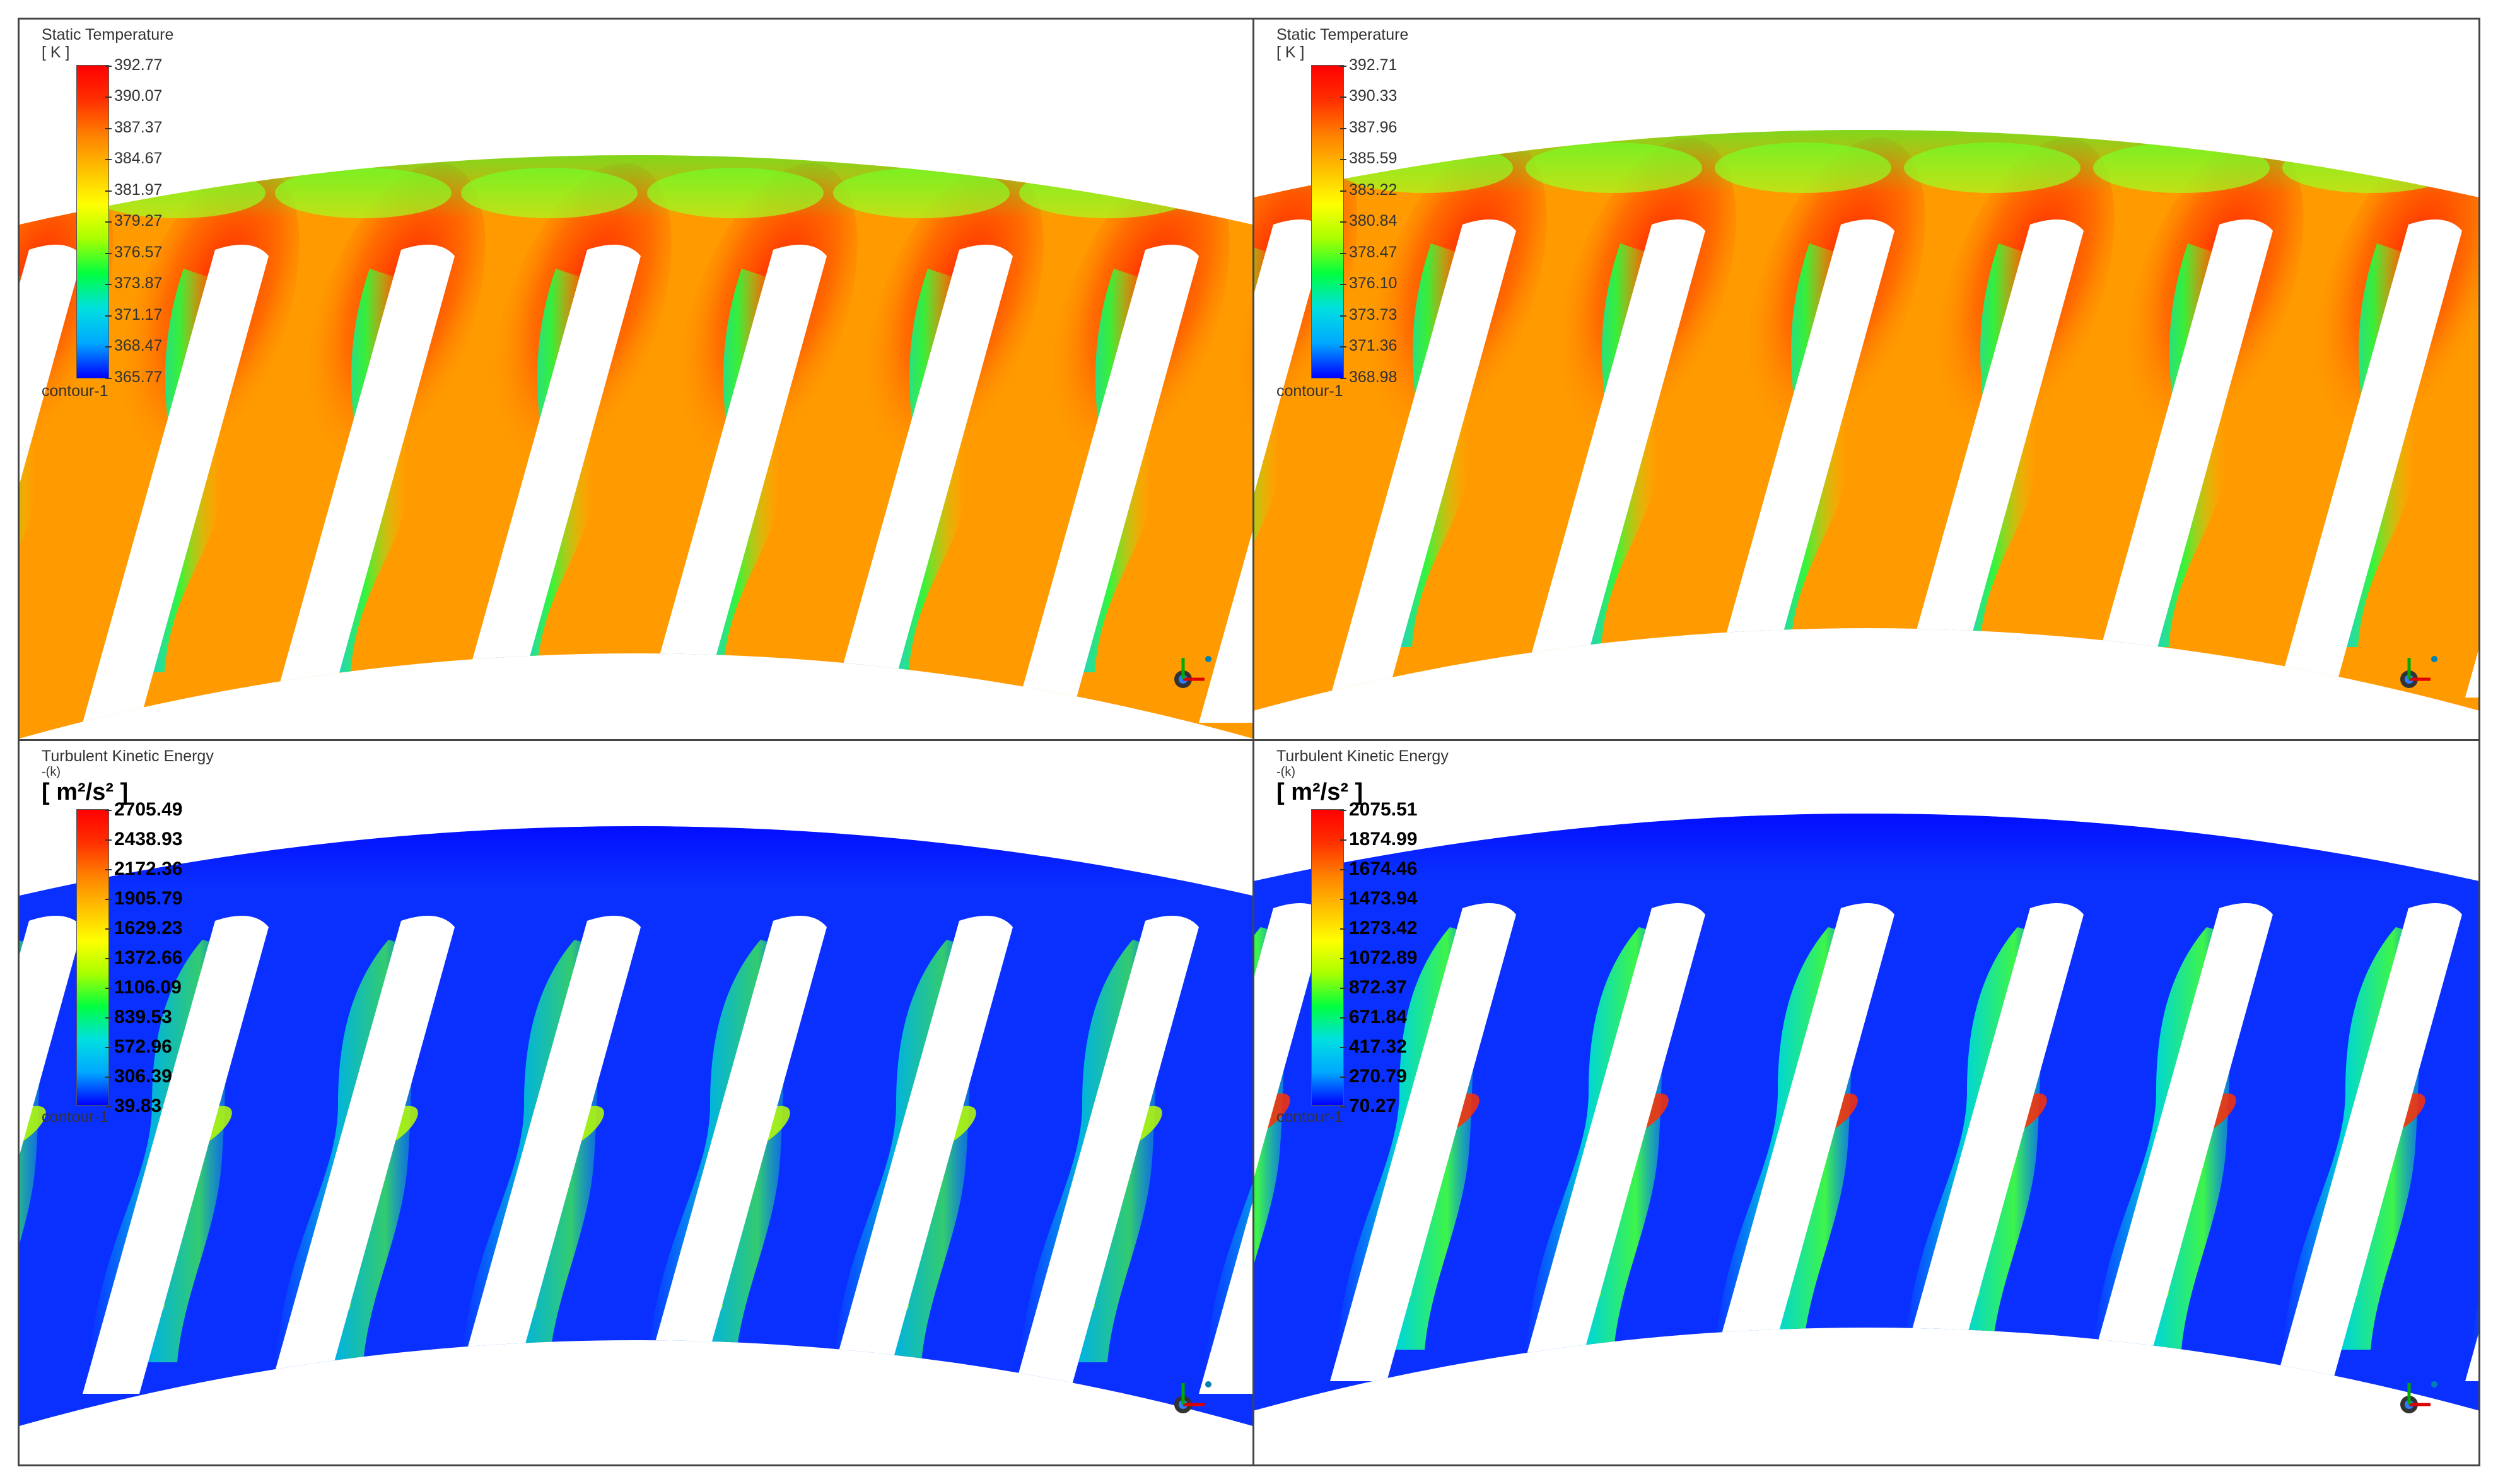 The image size is (2498, 1484). Describe the element at coordinates (144, 898) in the screenshot. I see `tick-label: 1905.79` at that location.